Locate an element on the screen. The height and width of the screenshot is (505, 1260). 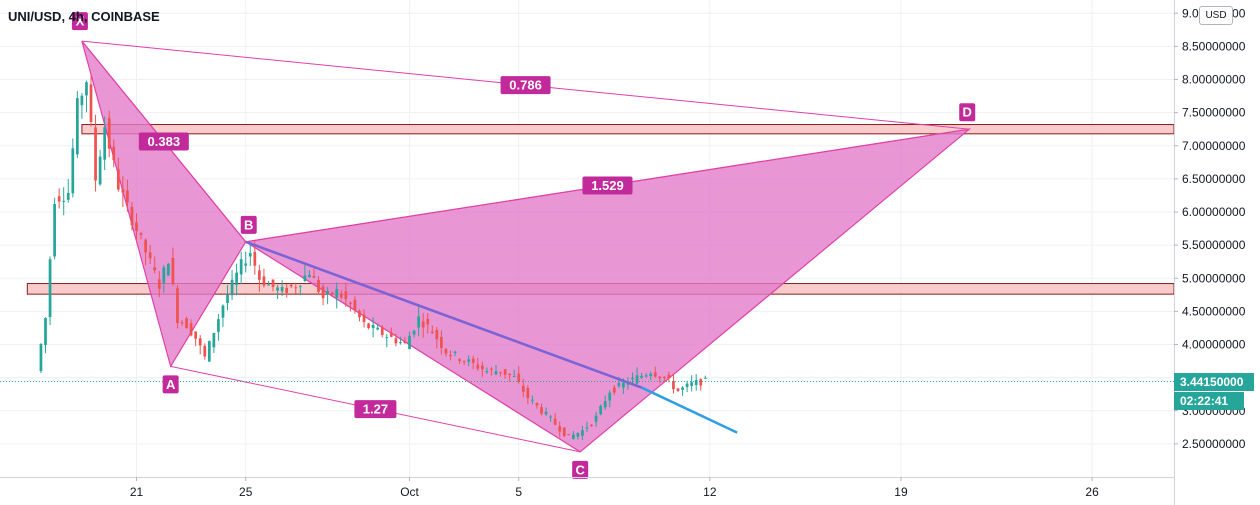
last-price-label: 3.44150000 is located at coordinates (1214, 381).